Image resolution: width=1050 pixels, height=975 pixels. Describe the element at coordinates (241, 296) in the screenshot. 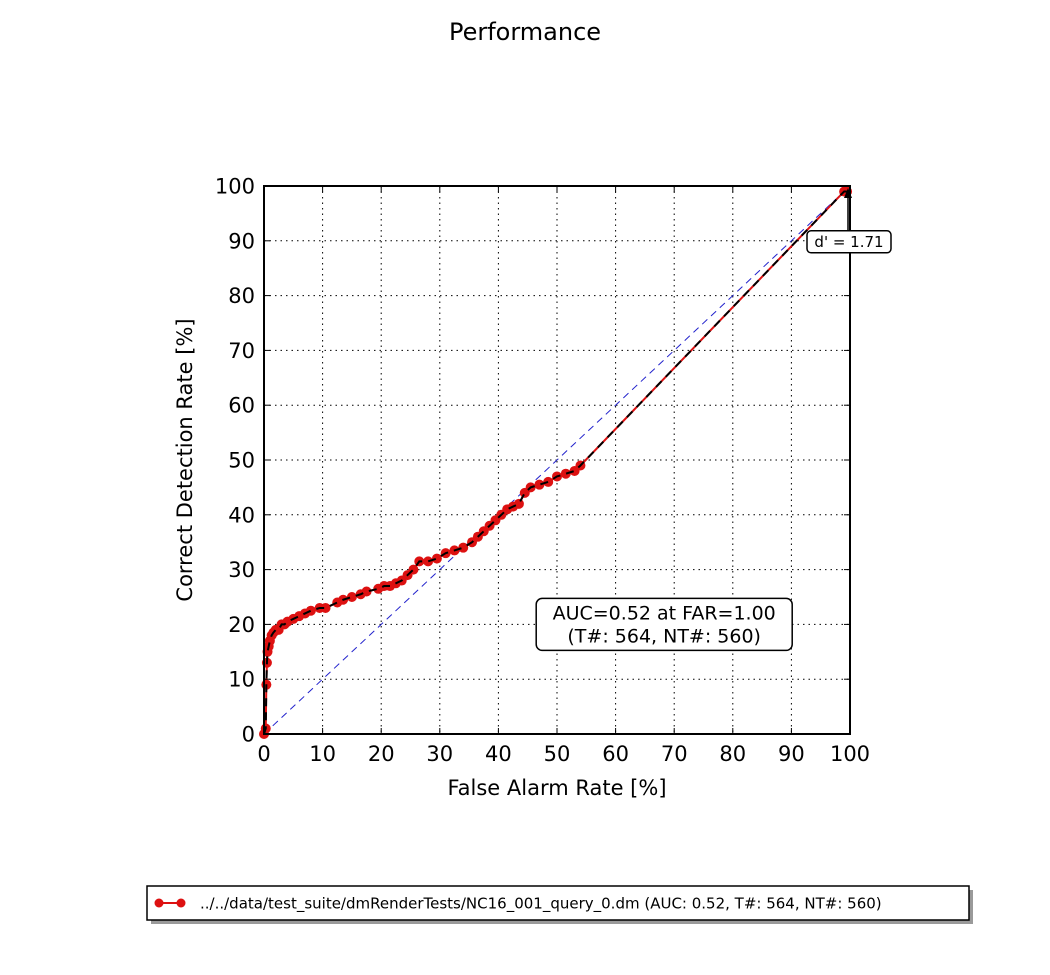

I see `y-tick-label: 80` at that location.